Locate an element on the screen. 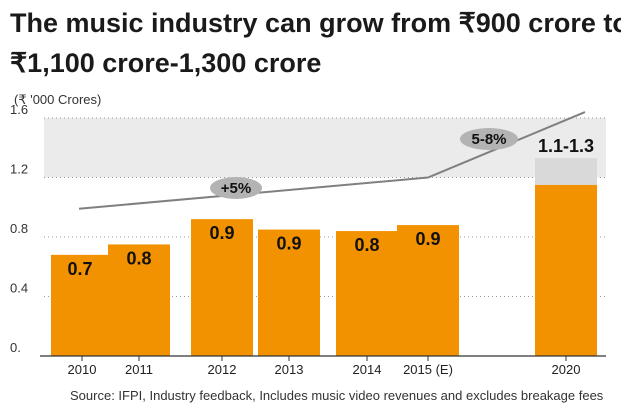  shaded-band is located at coordinates (325, 148).